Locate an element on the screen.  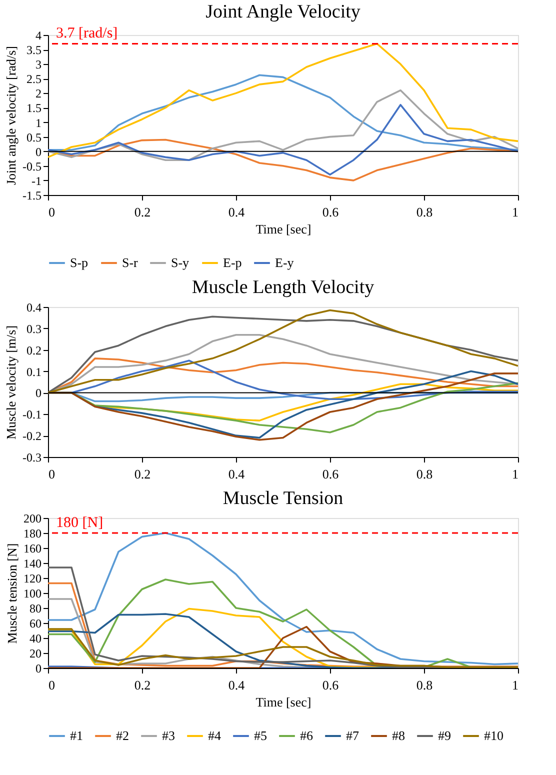
legend-label: E-p is located at coordinates (232, 262).